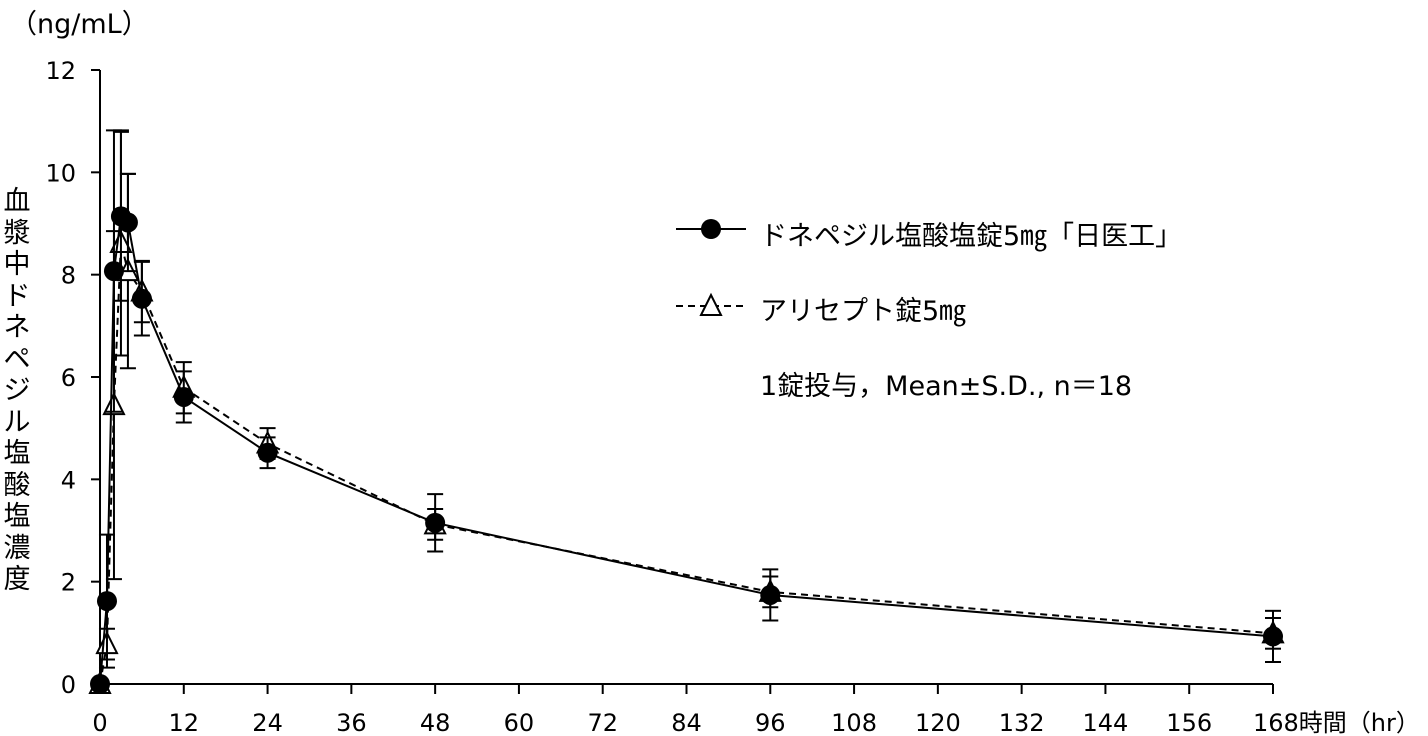  What do you see at coordinates (60, 173) in the screenshot?
I see `y-tick-label-10: 10` at bounding box center [60, 173].